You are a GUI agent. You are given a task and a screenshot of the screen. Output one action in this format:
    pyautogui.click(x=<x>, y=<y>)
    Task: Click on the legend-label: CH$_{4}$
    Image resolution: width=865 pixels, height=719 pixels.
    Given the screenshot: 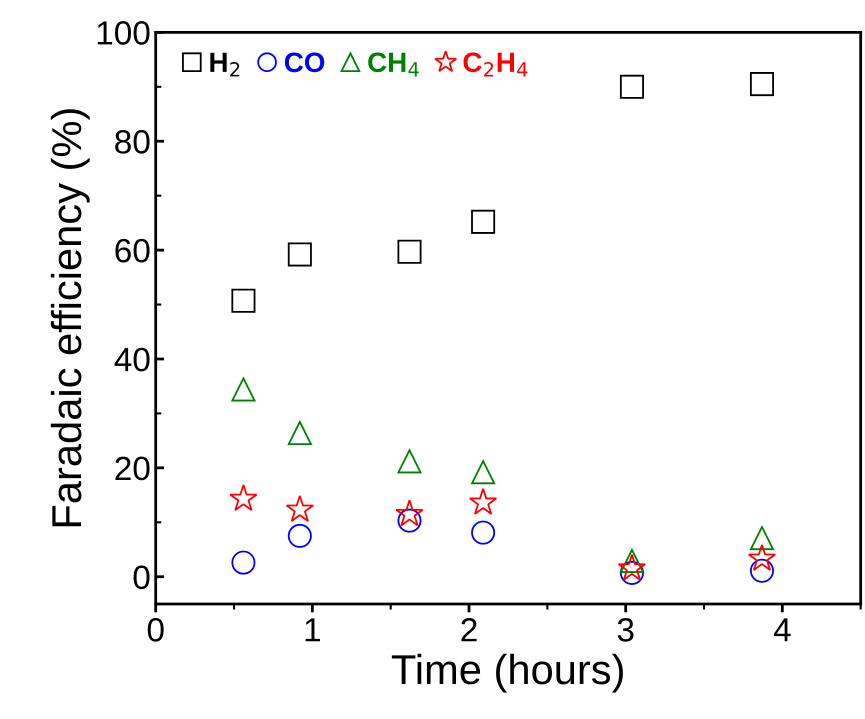 What is the action you would take?
    pyautogui.click(x=393, y=64)
    